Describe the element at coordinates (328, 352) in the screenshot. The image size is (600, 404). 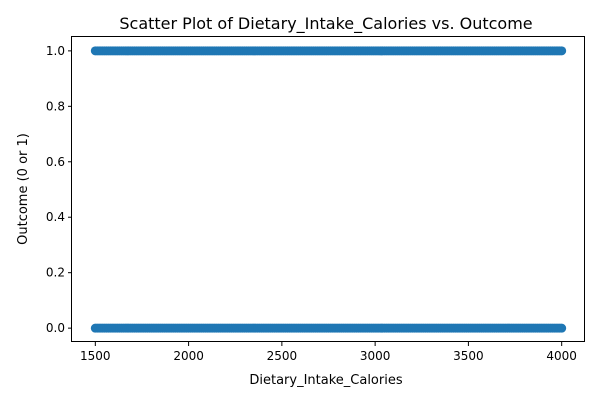
I see `x-ticks: 1500 2000 2500 3000 3500 4000` at that location.